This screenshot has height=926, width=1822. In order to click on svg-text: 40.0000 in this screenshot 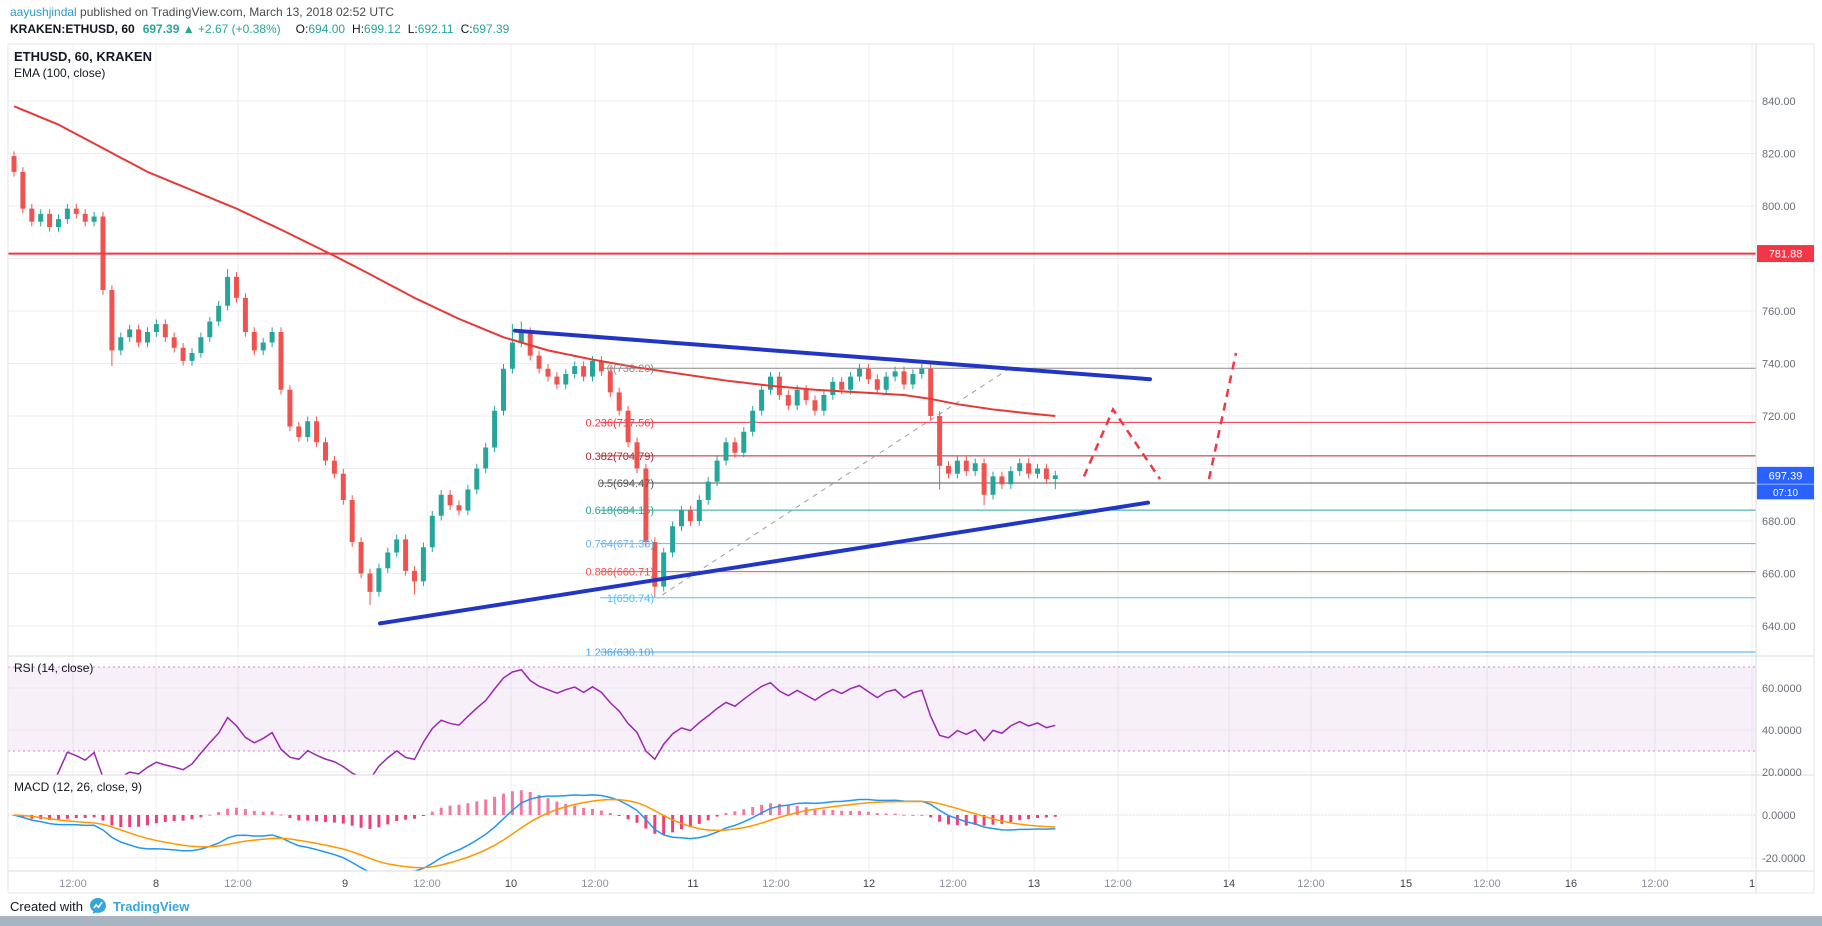, I will do `click(1782, 731)`.